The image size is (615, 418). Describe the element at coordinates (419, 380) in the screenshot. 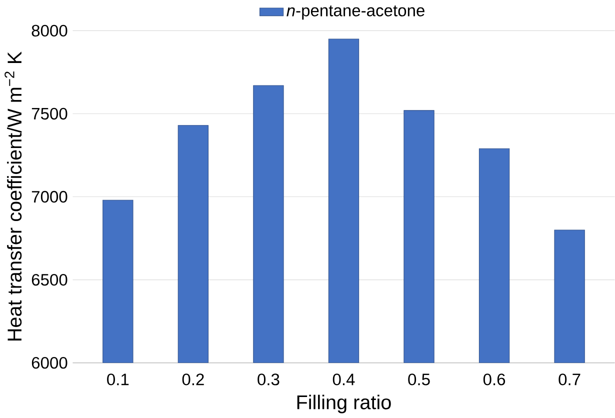

I see `x-tick-label: 0.5` at that location.